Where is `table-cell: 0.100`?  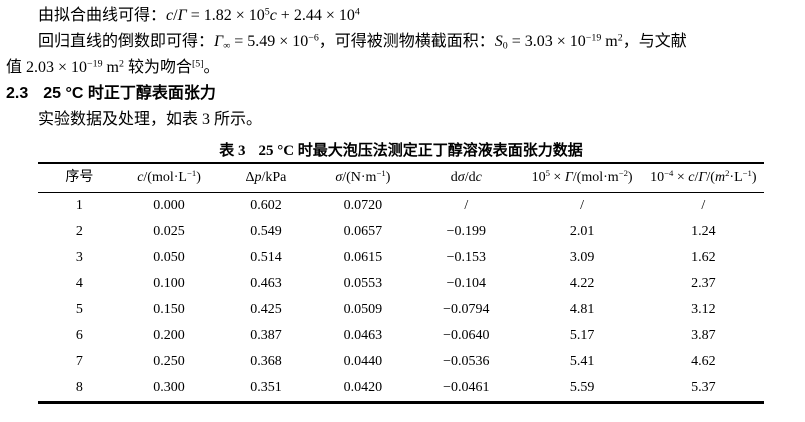 table-cell: 0.100 is located at coordinates (169, 283).